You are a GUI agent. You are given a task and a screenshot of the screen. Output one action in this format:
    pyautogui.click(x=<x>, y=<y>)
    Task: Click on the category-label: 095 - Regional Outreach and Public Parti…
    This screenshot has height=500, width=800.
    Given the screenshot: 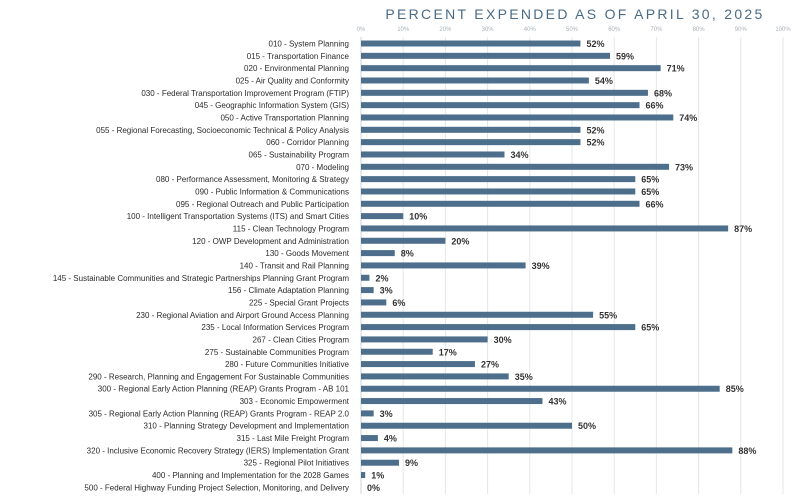 What is the action you would take?
    pyautogui.click(x=262, y=204)
    